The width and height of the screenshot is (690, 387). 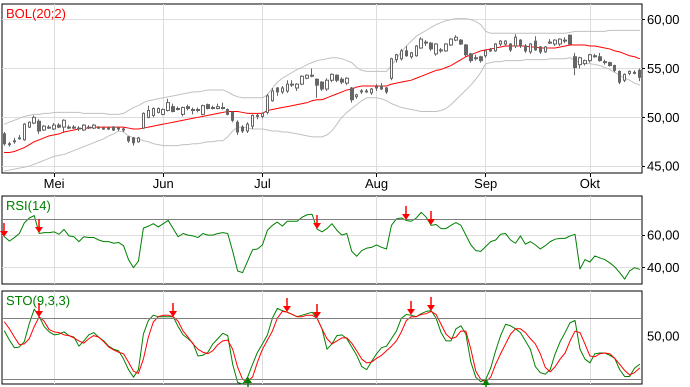 What do you see at coordinates (28, 205) in the screenshot?
I see `series-label: RSI(14)` at bounding box center [28, 205].